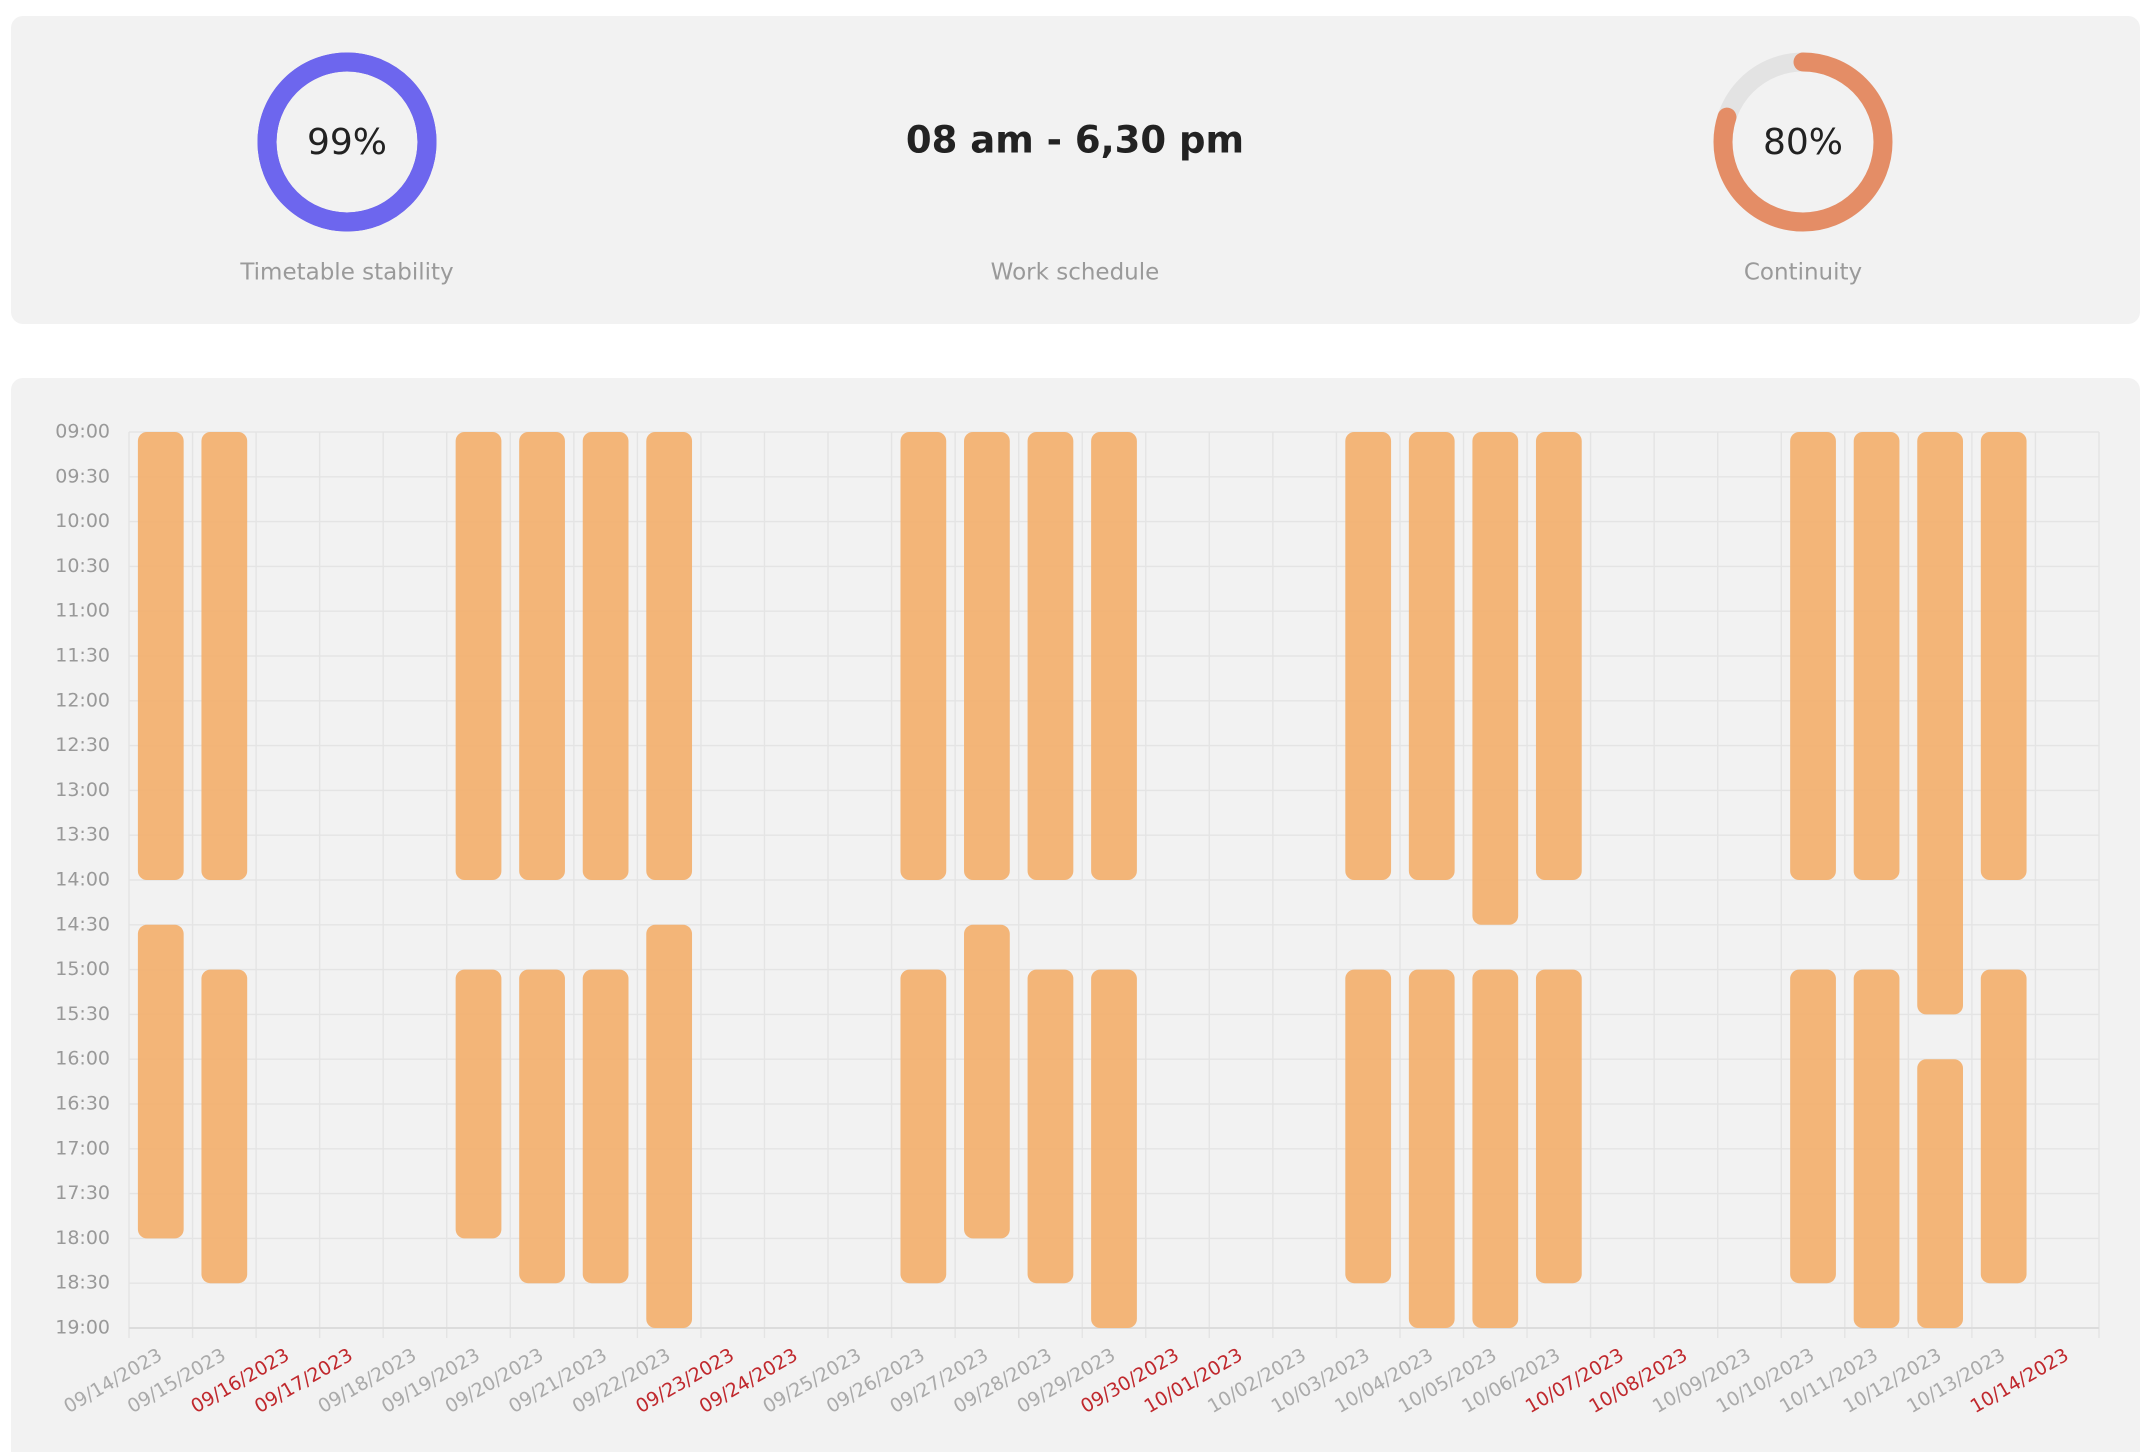 The width and height of the screenshot is (2148, 1452). What do you see at coordinates (82, 835) in the screenshot?
I see `y-tick-label: 13:30` at bounding box center [82, 835].